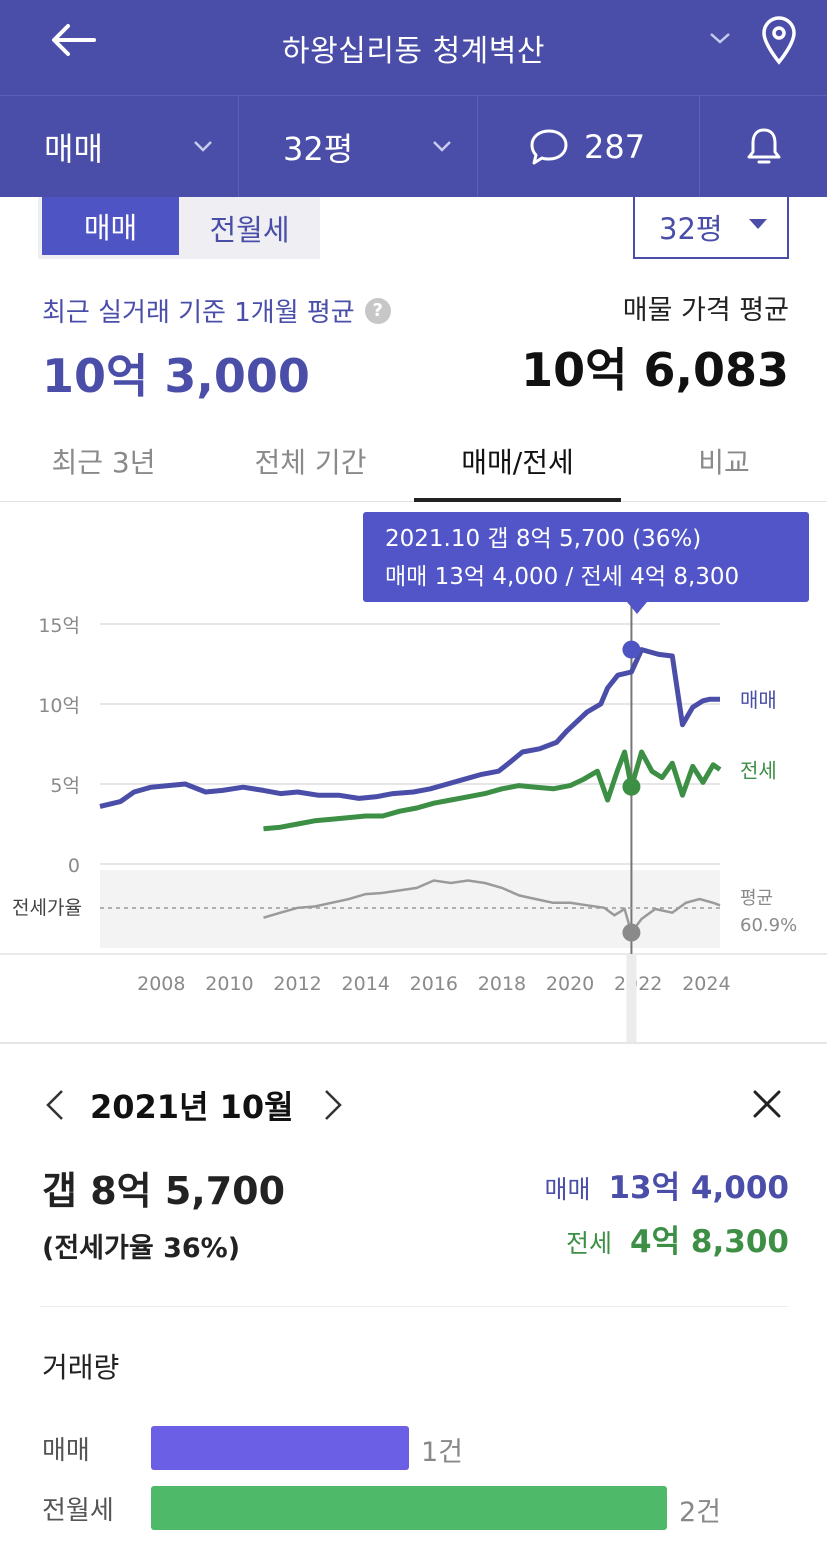  Describe the element at coordinates (631, 786) in the screenshot. I see `selected-jeonse-point` at that location.